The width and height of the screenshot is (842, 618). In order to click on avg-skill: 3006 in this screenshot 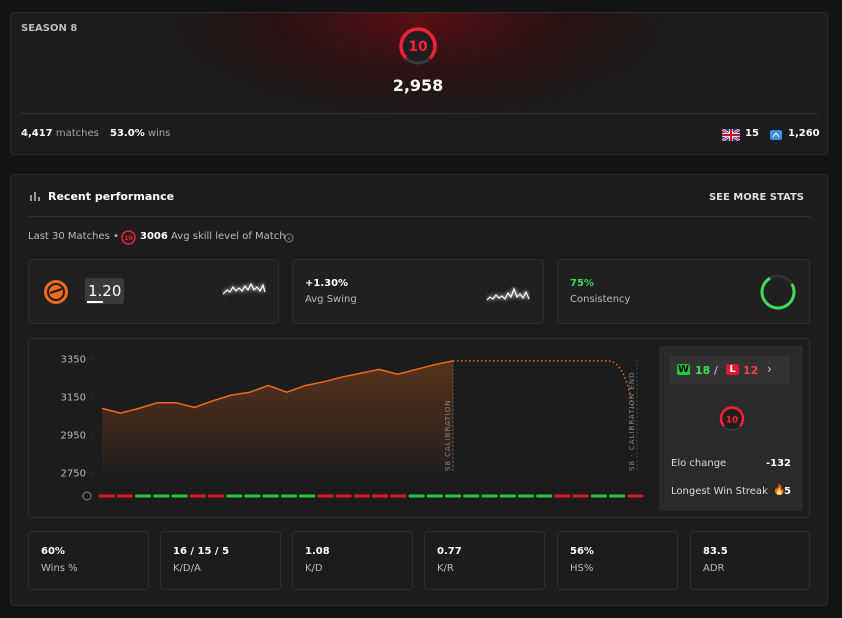, I will do `click(154, 236)`.